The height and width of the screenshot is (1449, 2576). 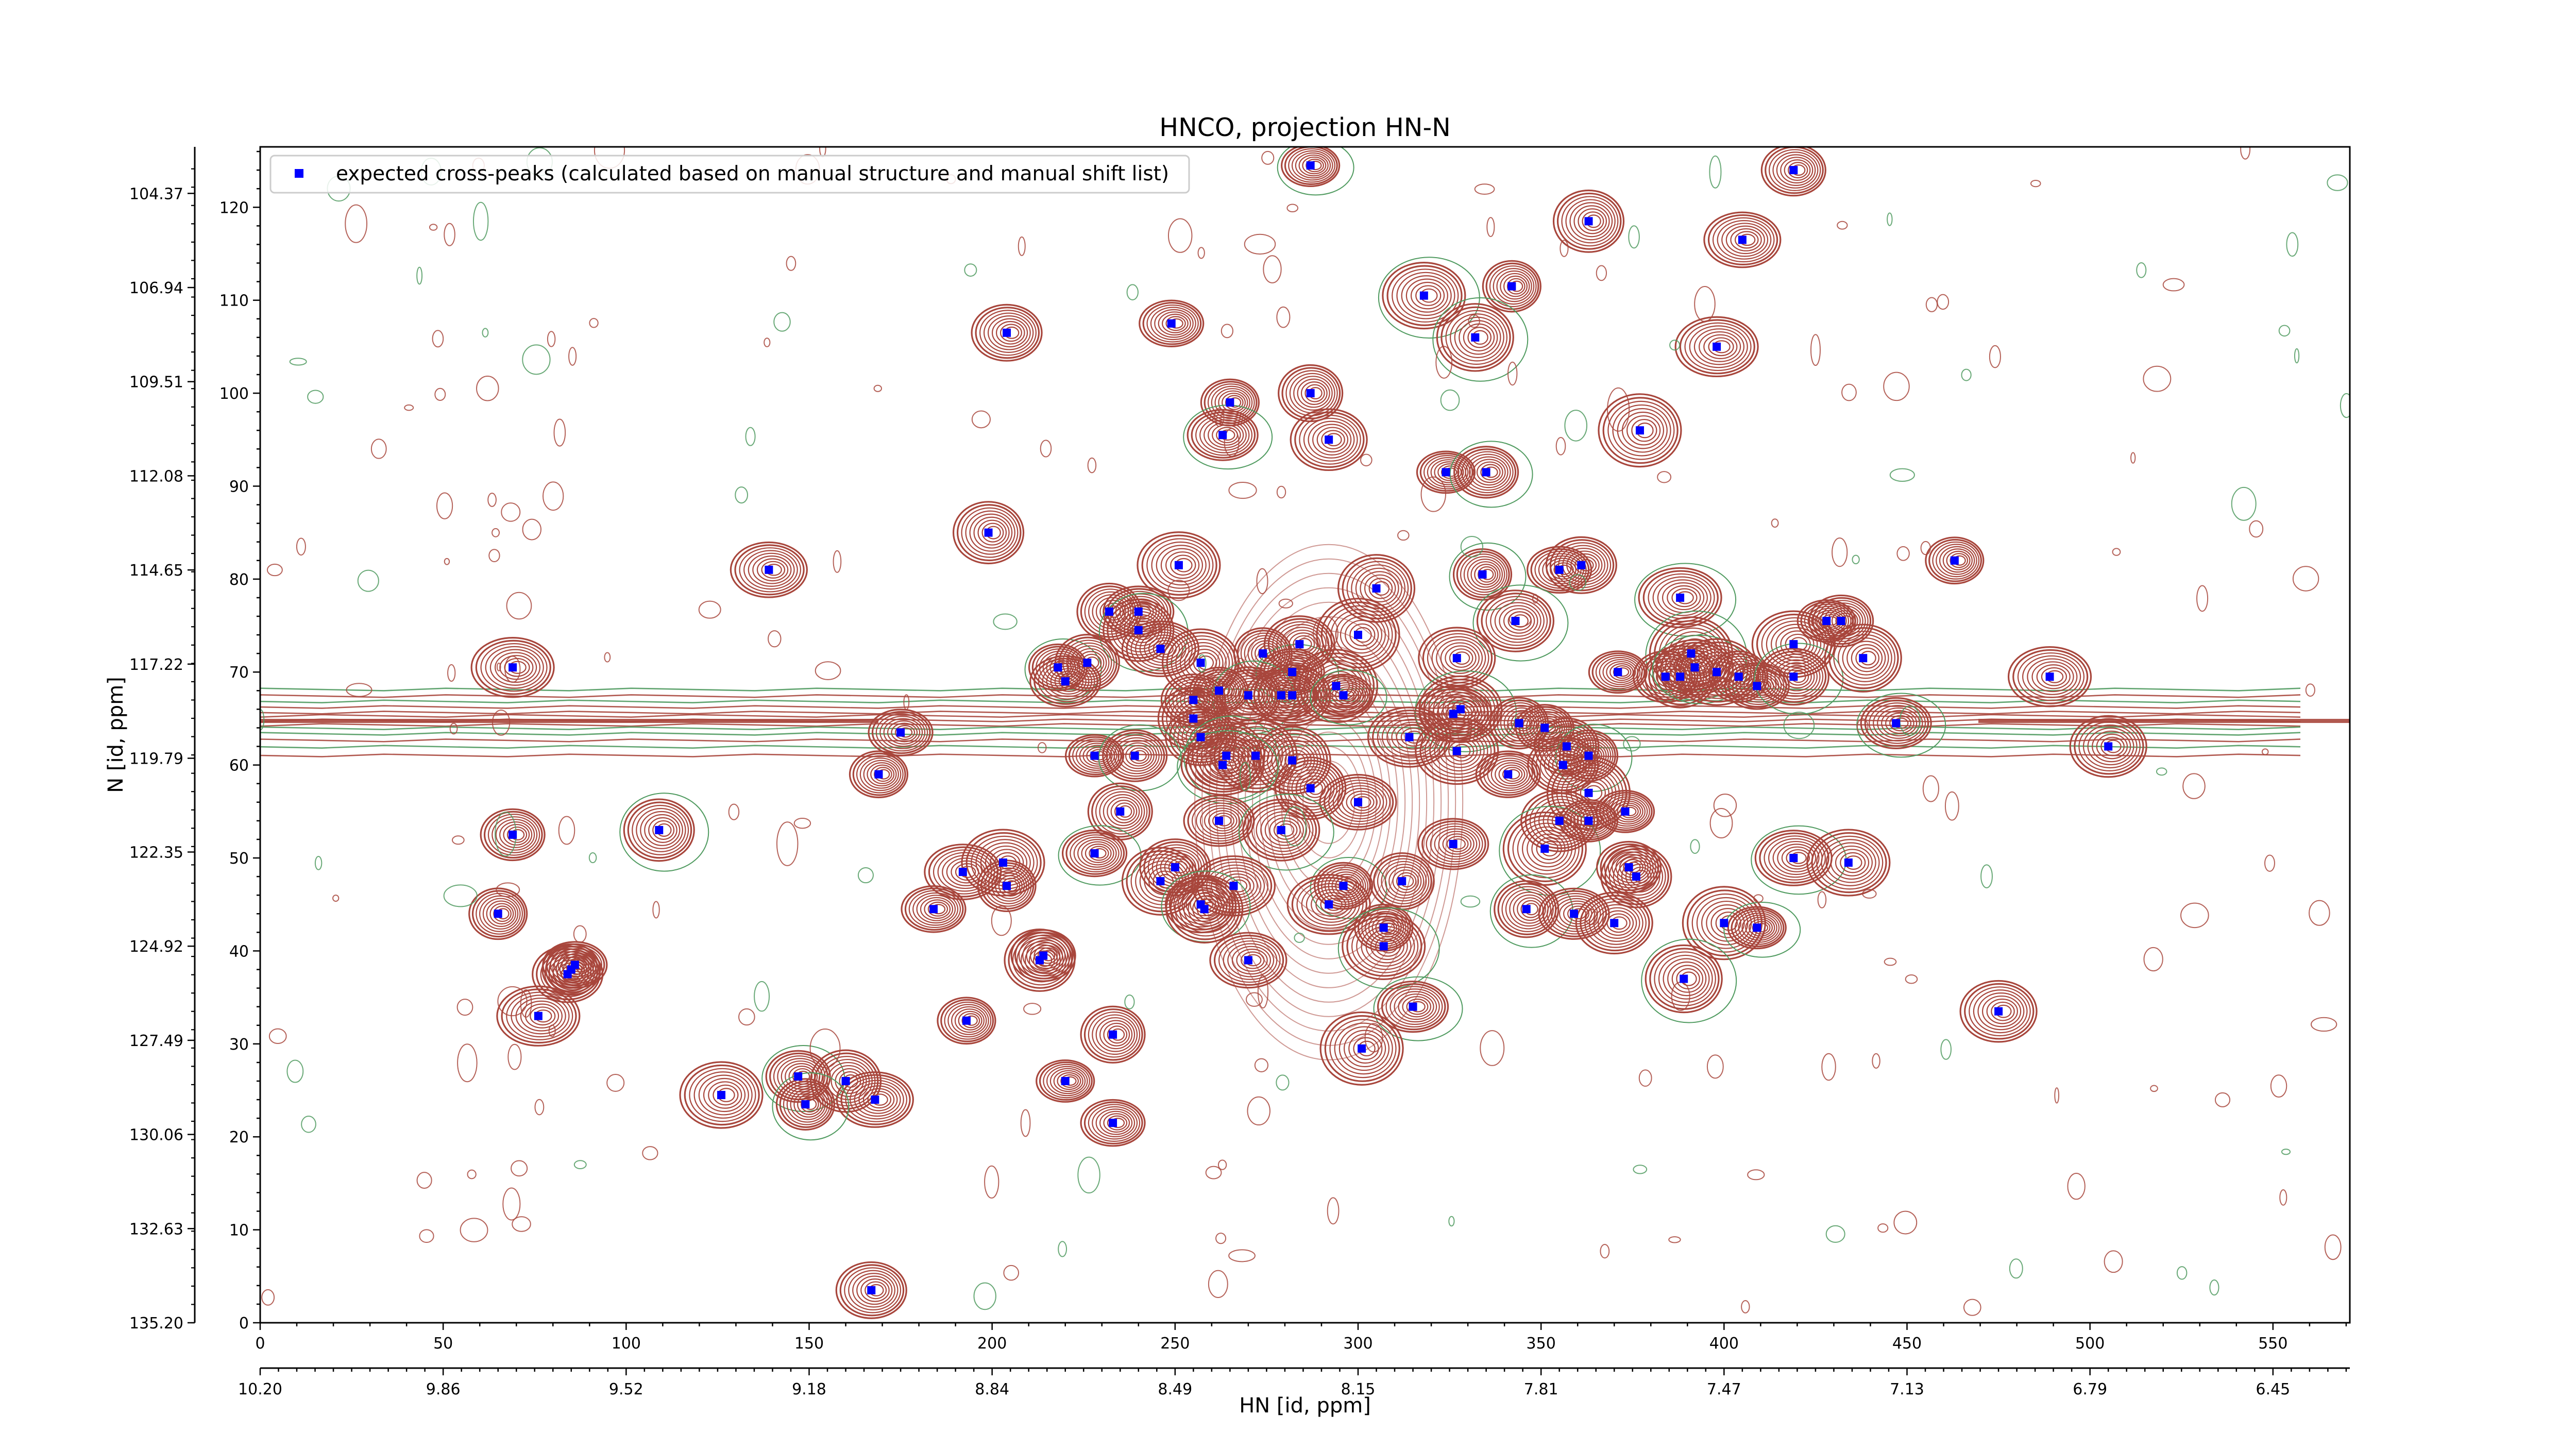 What do you see at coordinates (1280, 689) in the screenshot?
I see `artifact-band-contour` at bounding box center [1280, 689].